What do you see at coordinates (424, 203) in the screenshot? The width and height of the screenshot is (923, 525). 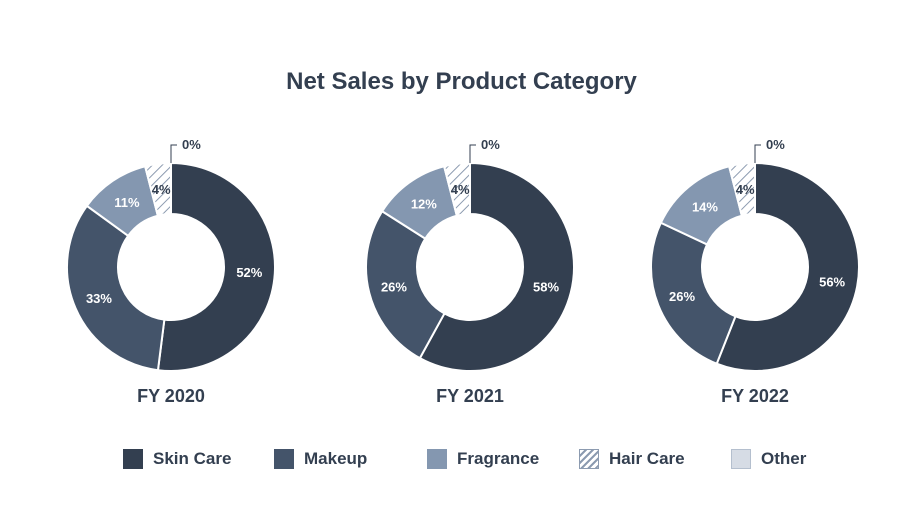 I see `data-label-fragrance: 12%` at bounding box center [424, 203].